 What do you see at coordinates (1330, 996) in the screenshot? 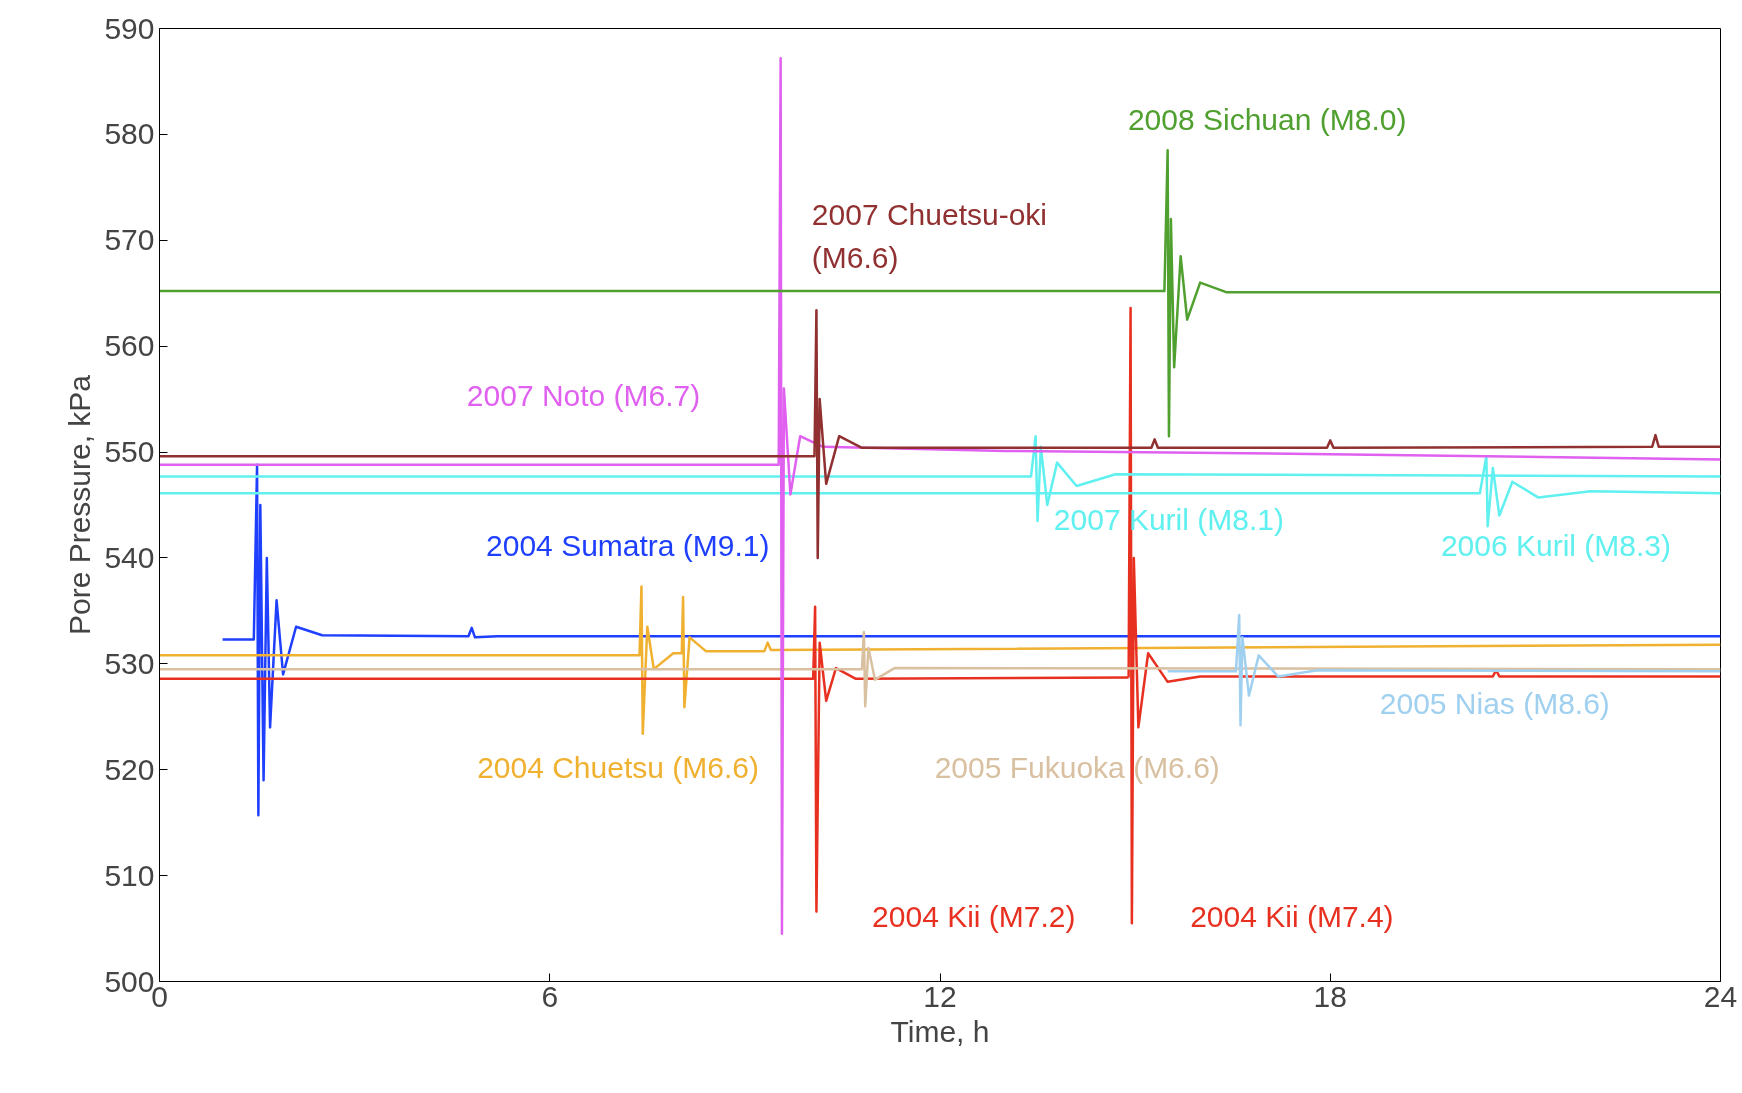
I see `x-tick-label: 18` at bounding box center [1330, 996].